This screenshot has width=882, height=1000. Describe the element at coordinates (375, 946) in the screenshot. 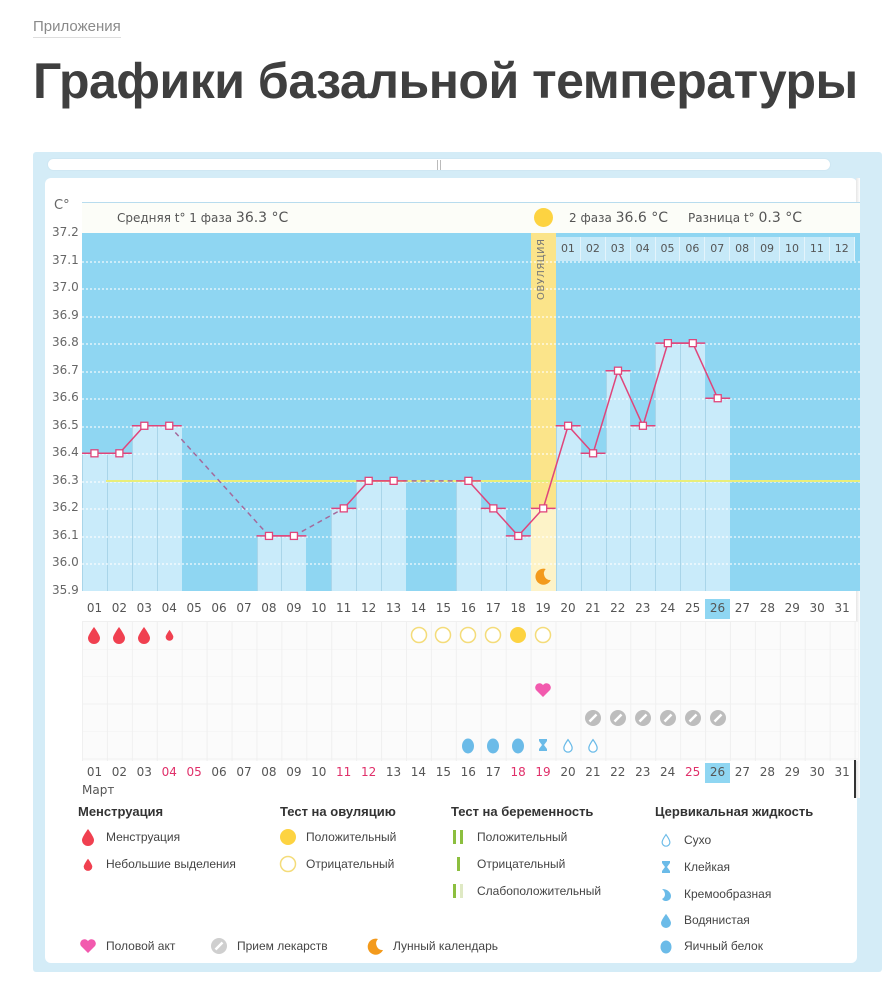

I see `moon-icon` at that location.